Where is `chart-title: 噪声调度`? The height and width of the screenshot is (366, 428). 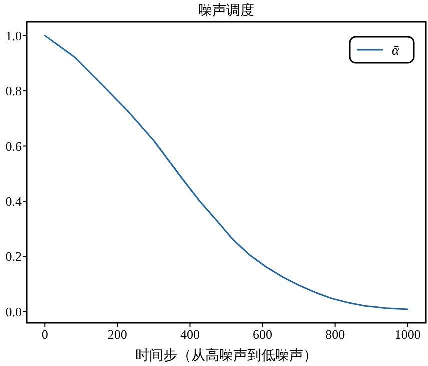
chart-title: 噪声调度 is located at coordinates (226, 11).